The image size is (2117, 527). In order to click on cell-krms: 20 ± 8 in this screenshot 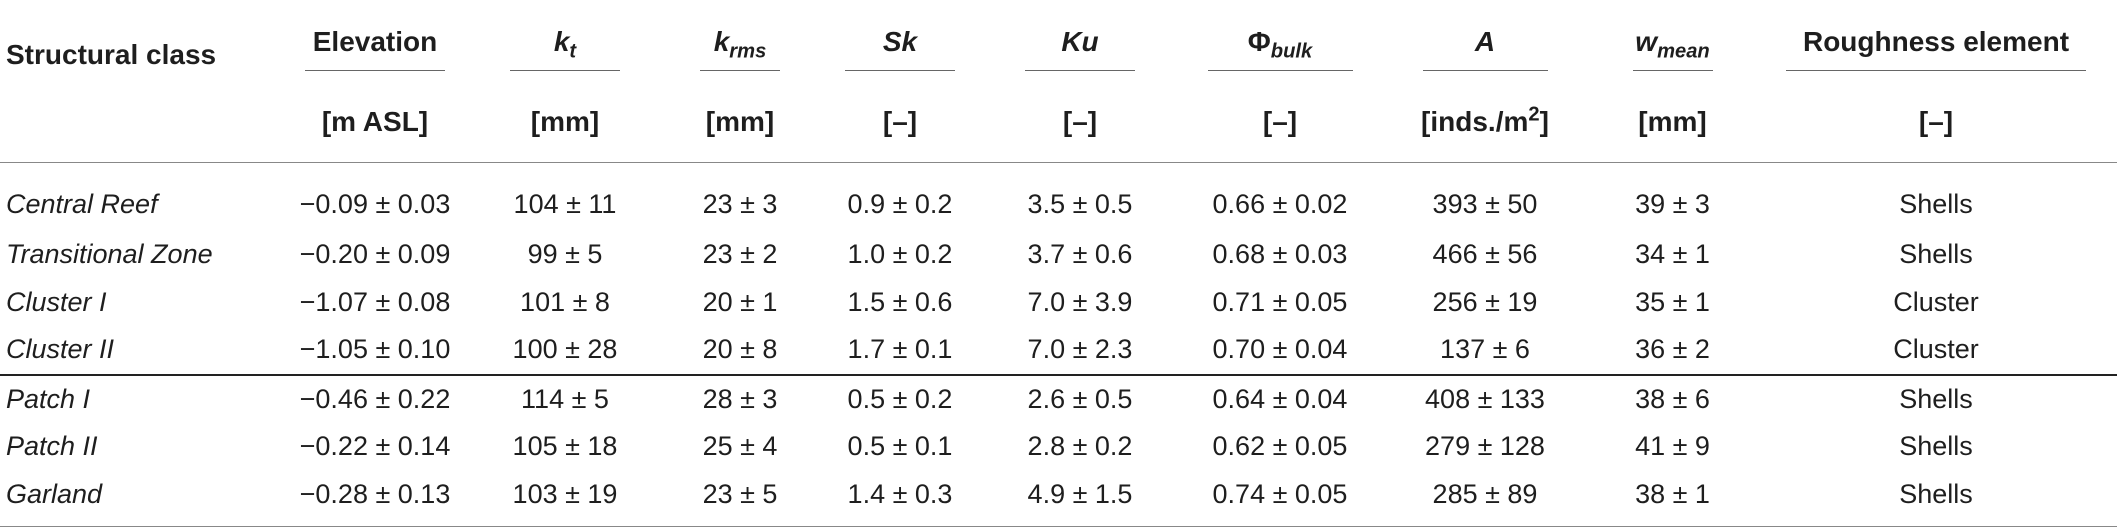, I will do `click(740, 349)`.